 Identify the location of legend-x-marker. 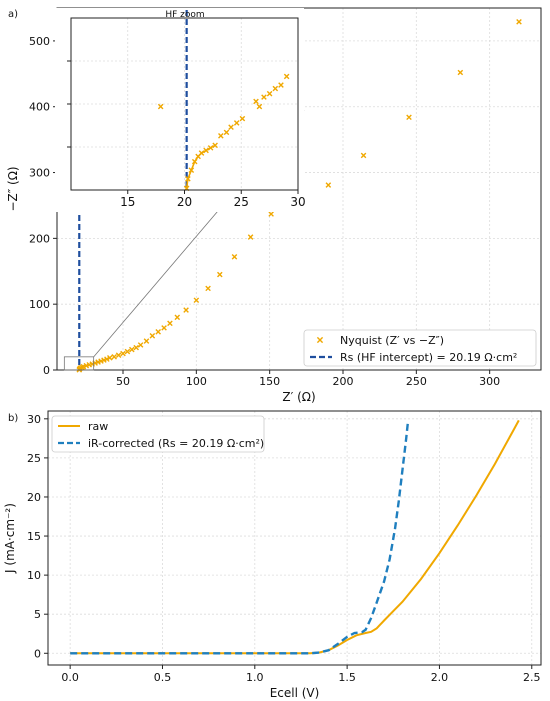
(320, 340).